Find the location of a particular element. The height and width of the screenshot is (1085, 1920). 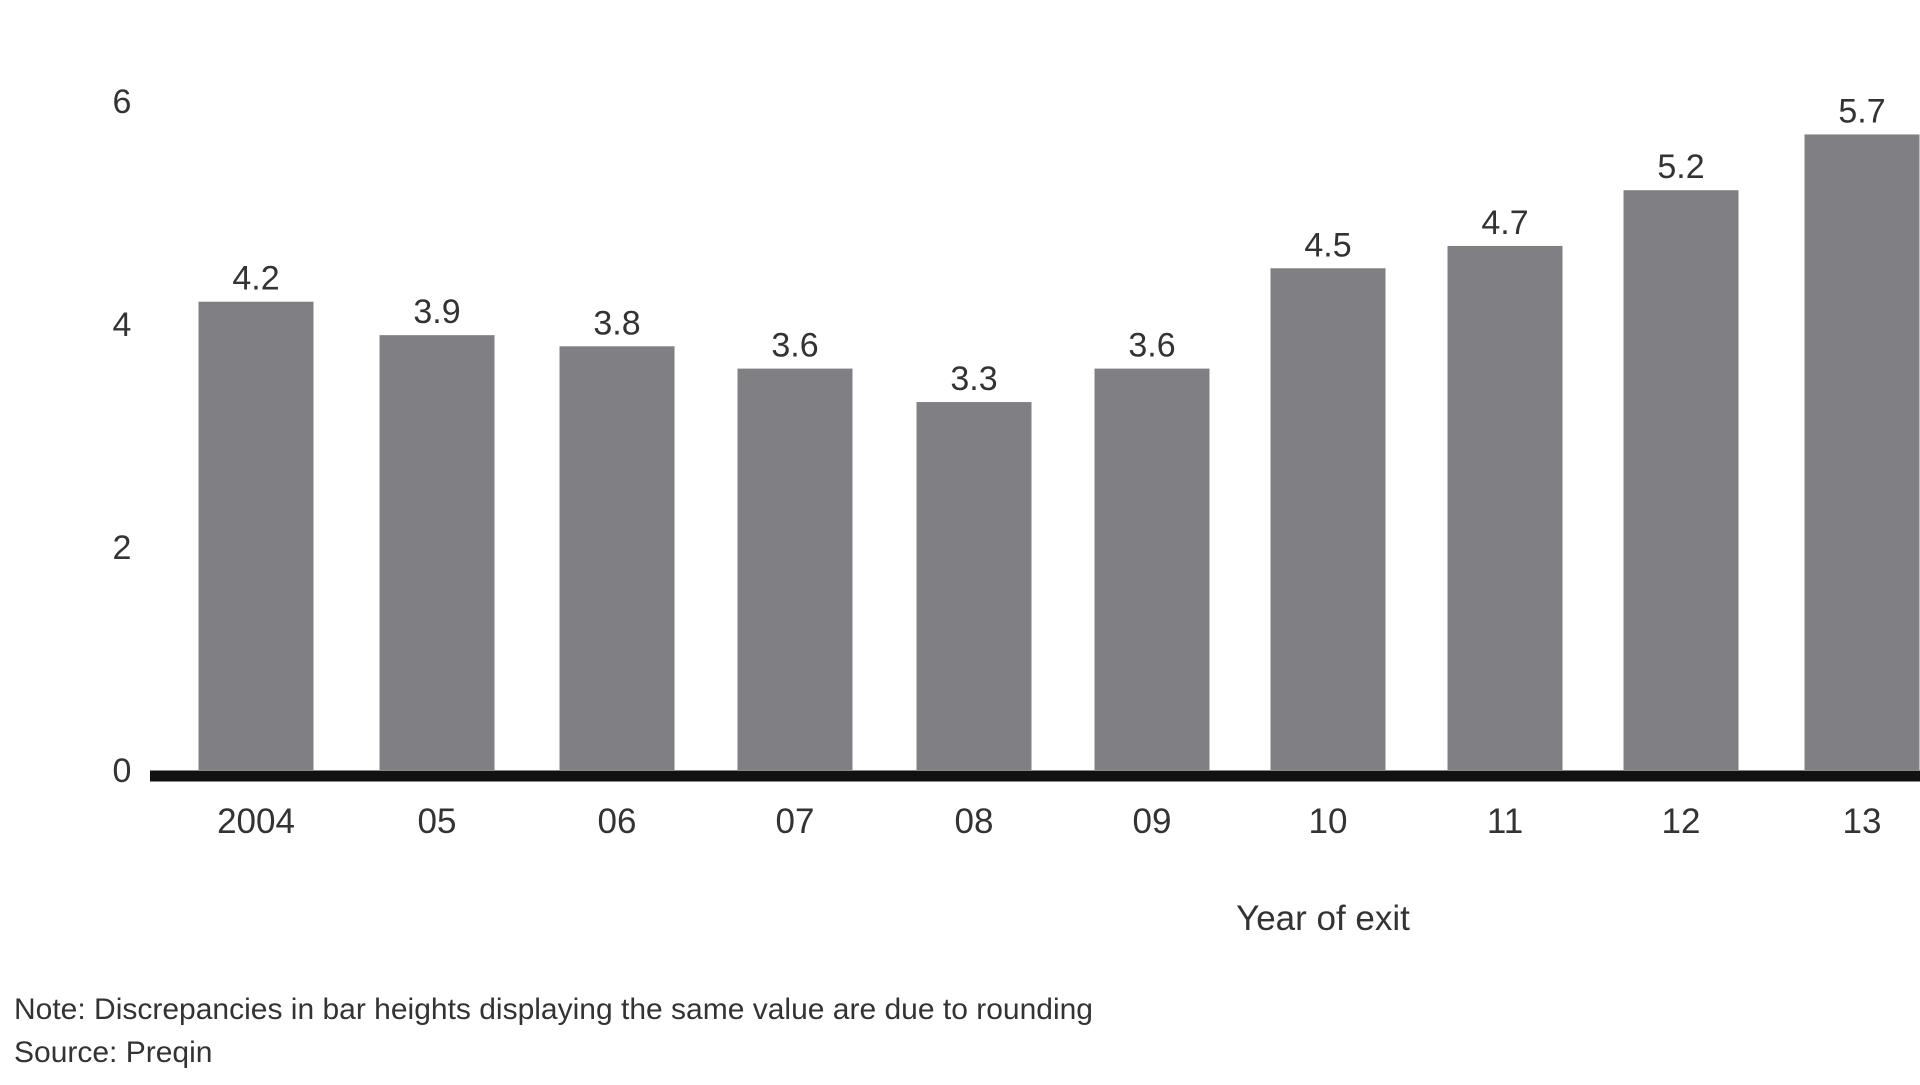

x-tick-label: 13 is located at coordinates (1862, 821).